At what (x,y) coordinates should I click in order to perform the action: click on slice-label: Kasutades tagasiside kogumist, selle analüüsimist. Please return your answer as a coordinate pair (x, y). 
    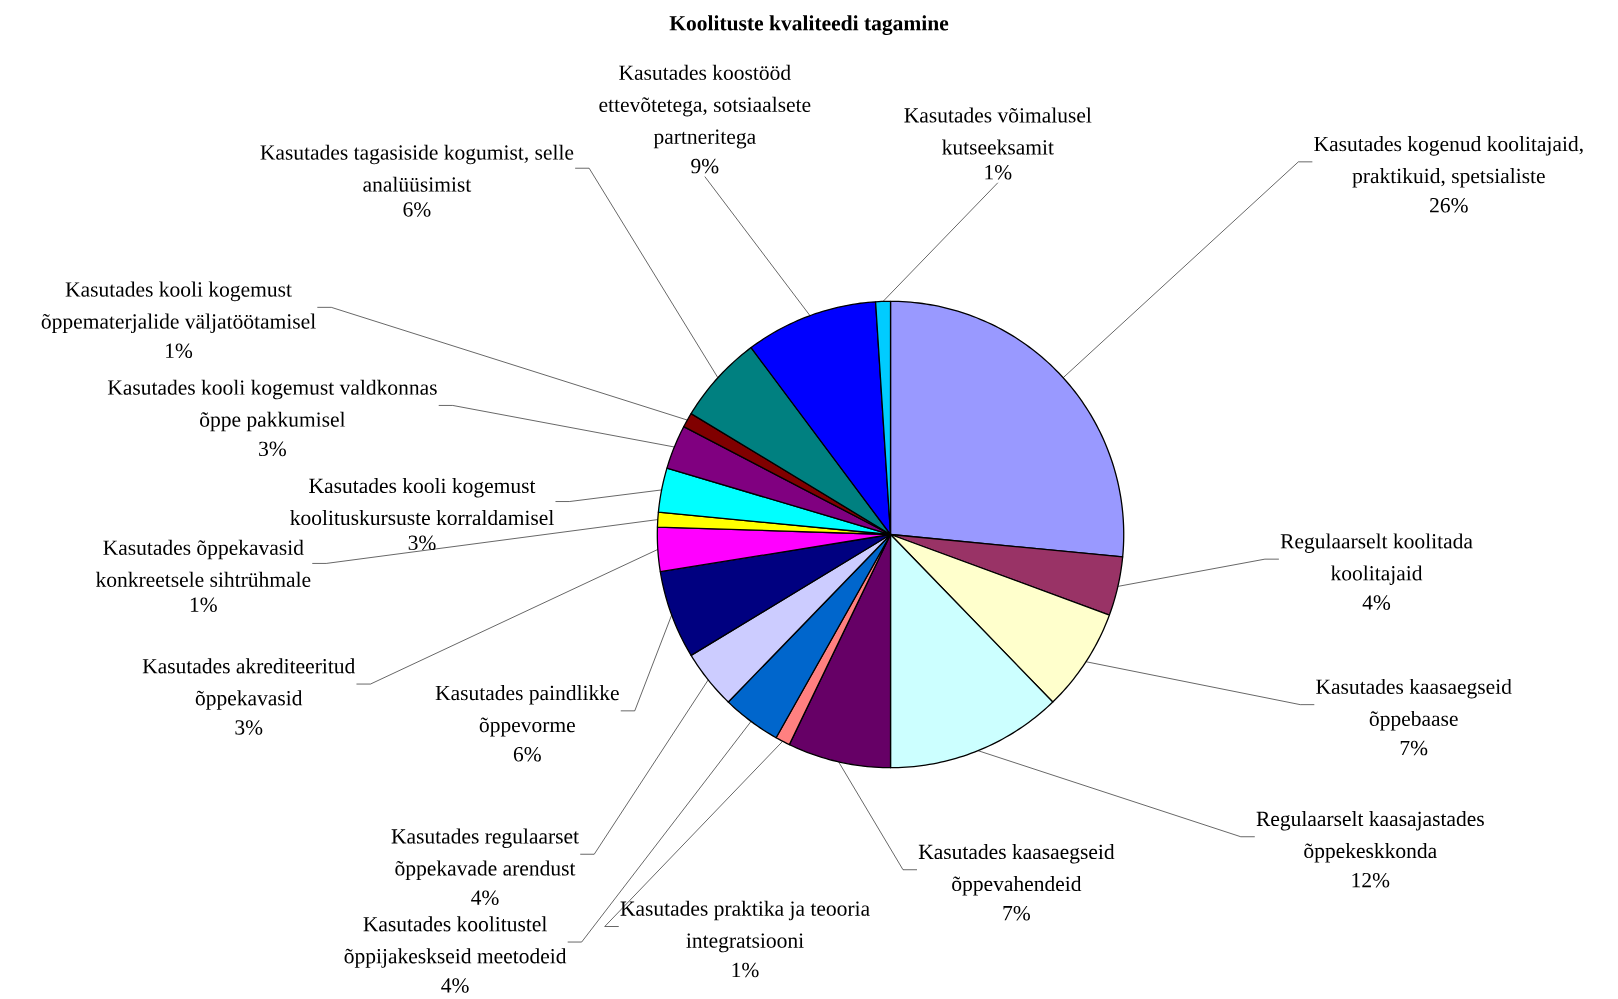
    Looking at the image, I should click on (417, 168).